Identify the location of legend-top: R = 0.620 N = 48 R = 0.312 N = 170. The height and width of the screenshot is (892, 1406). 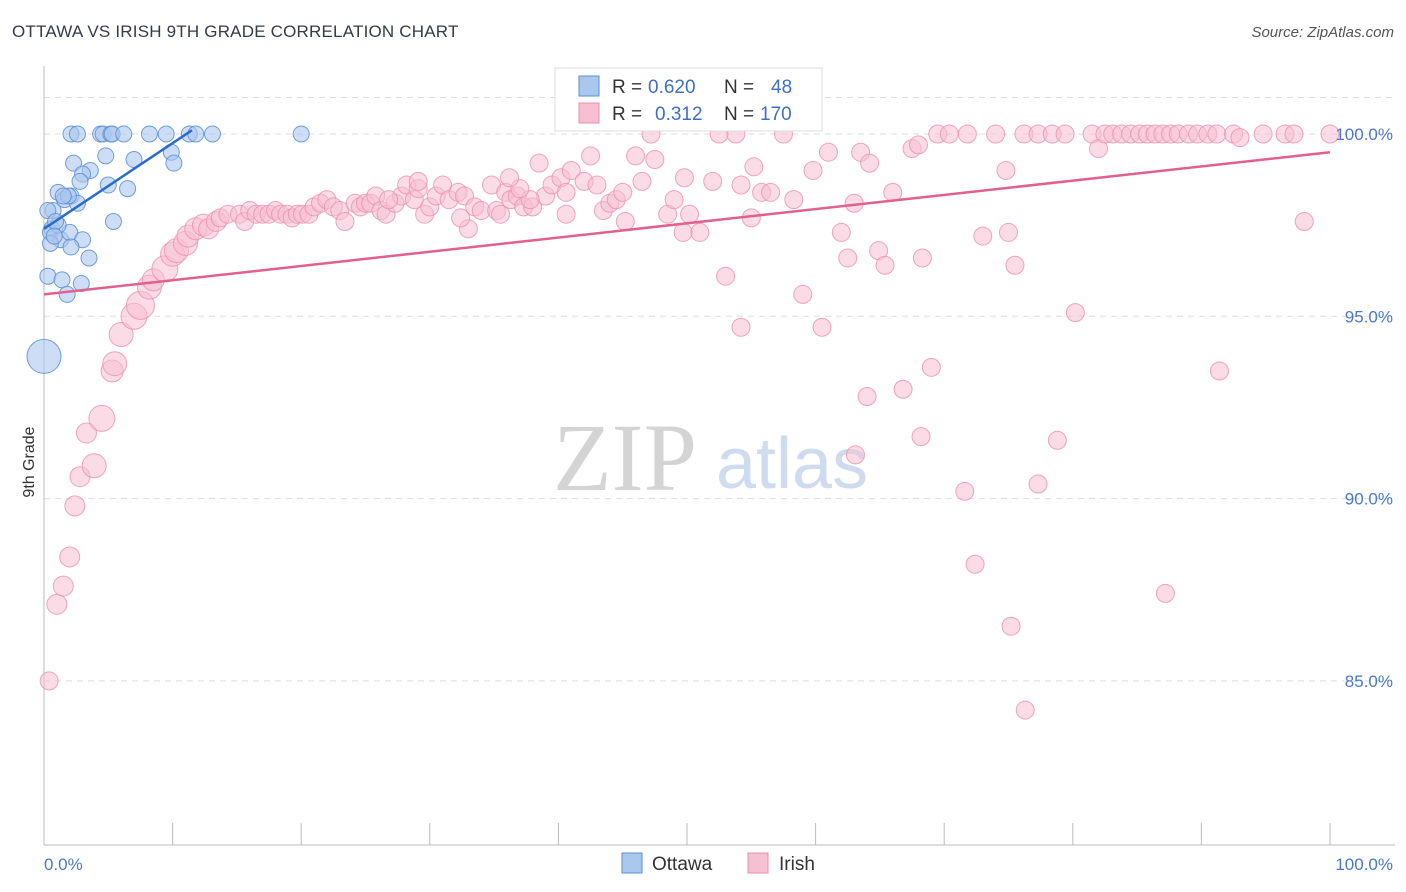
(688, 99).